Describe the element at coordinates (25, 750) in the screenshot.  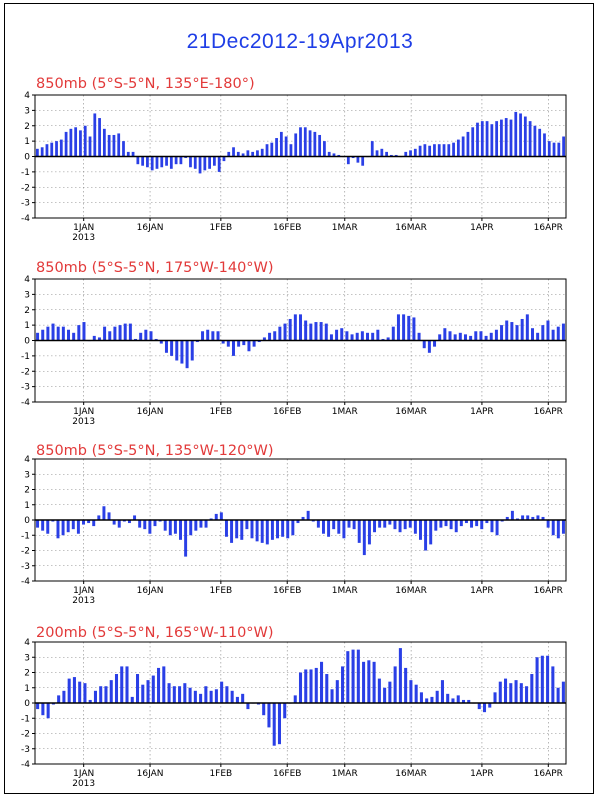
I see `panel4-ytick-label: -3` at that location.